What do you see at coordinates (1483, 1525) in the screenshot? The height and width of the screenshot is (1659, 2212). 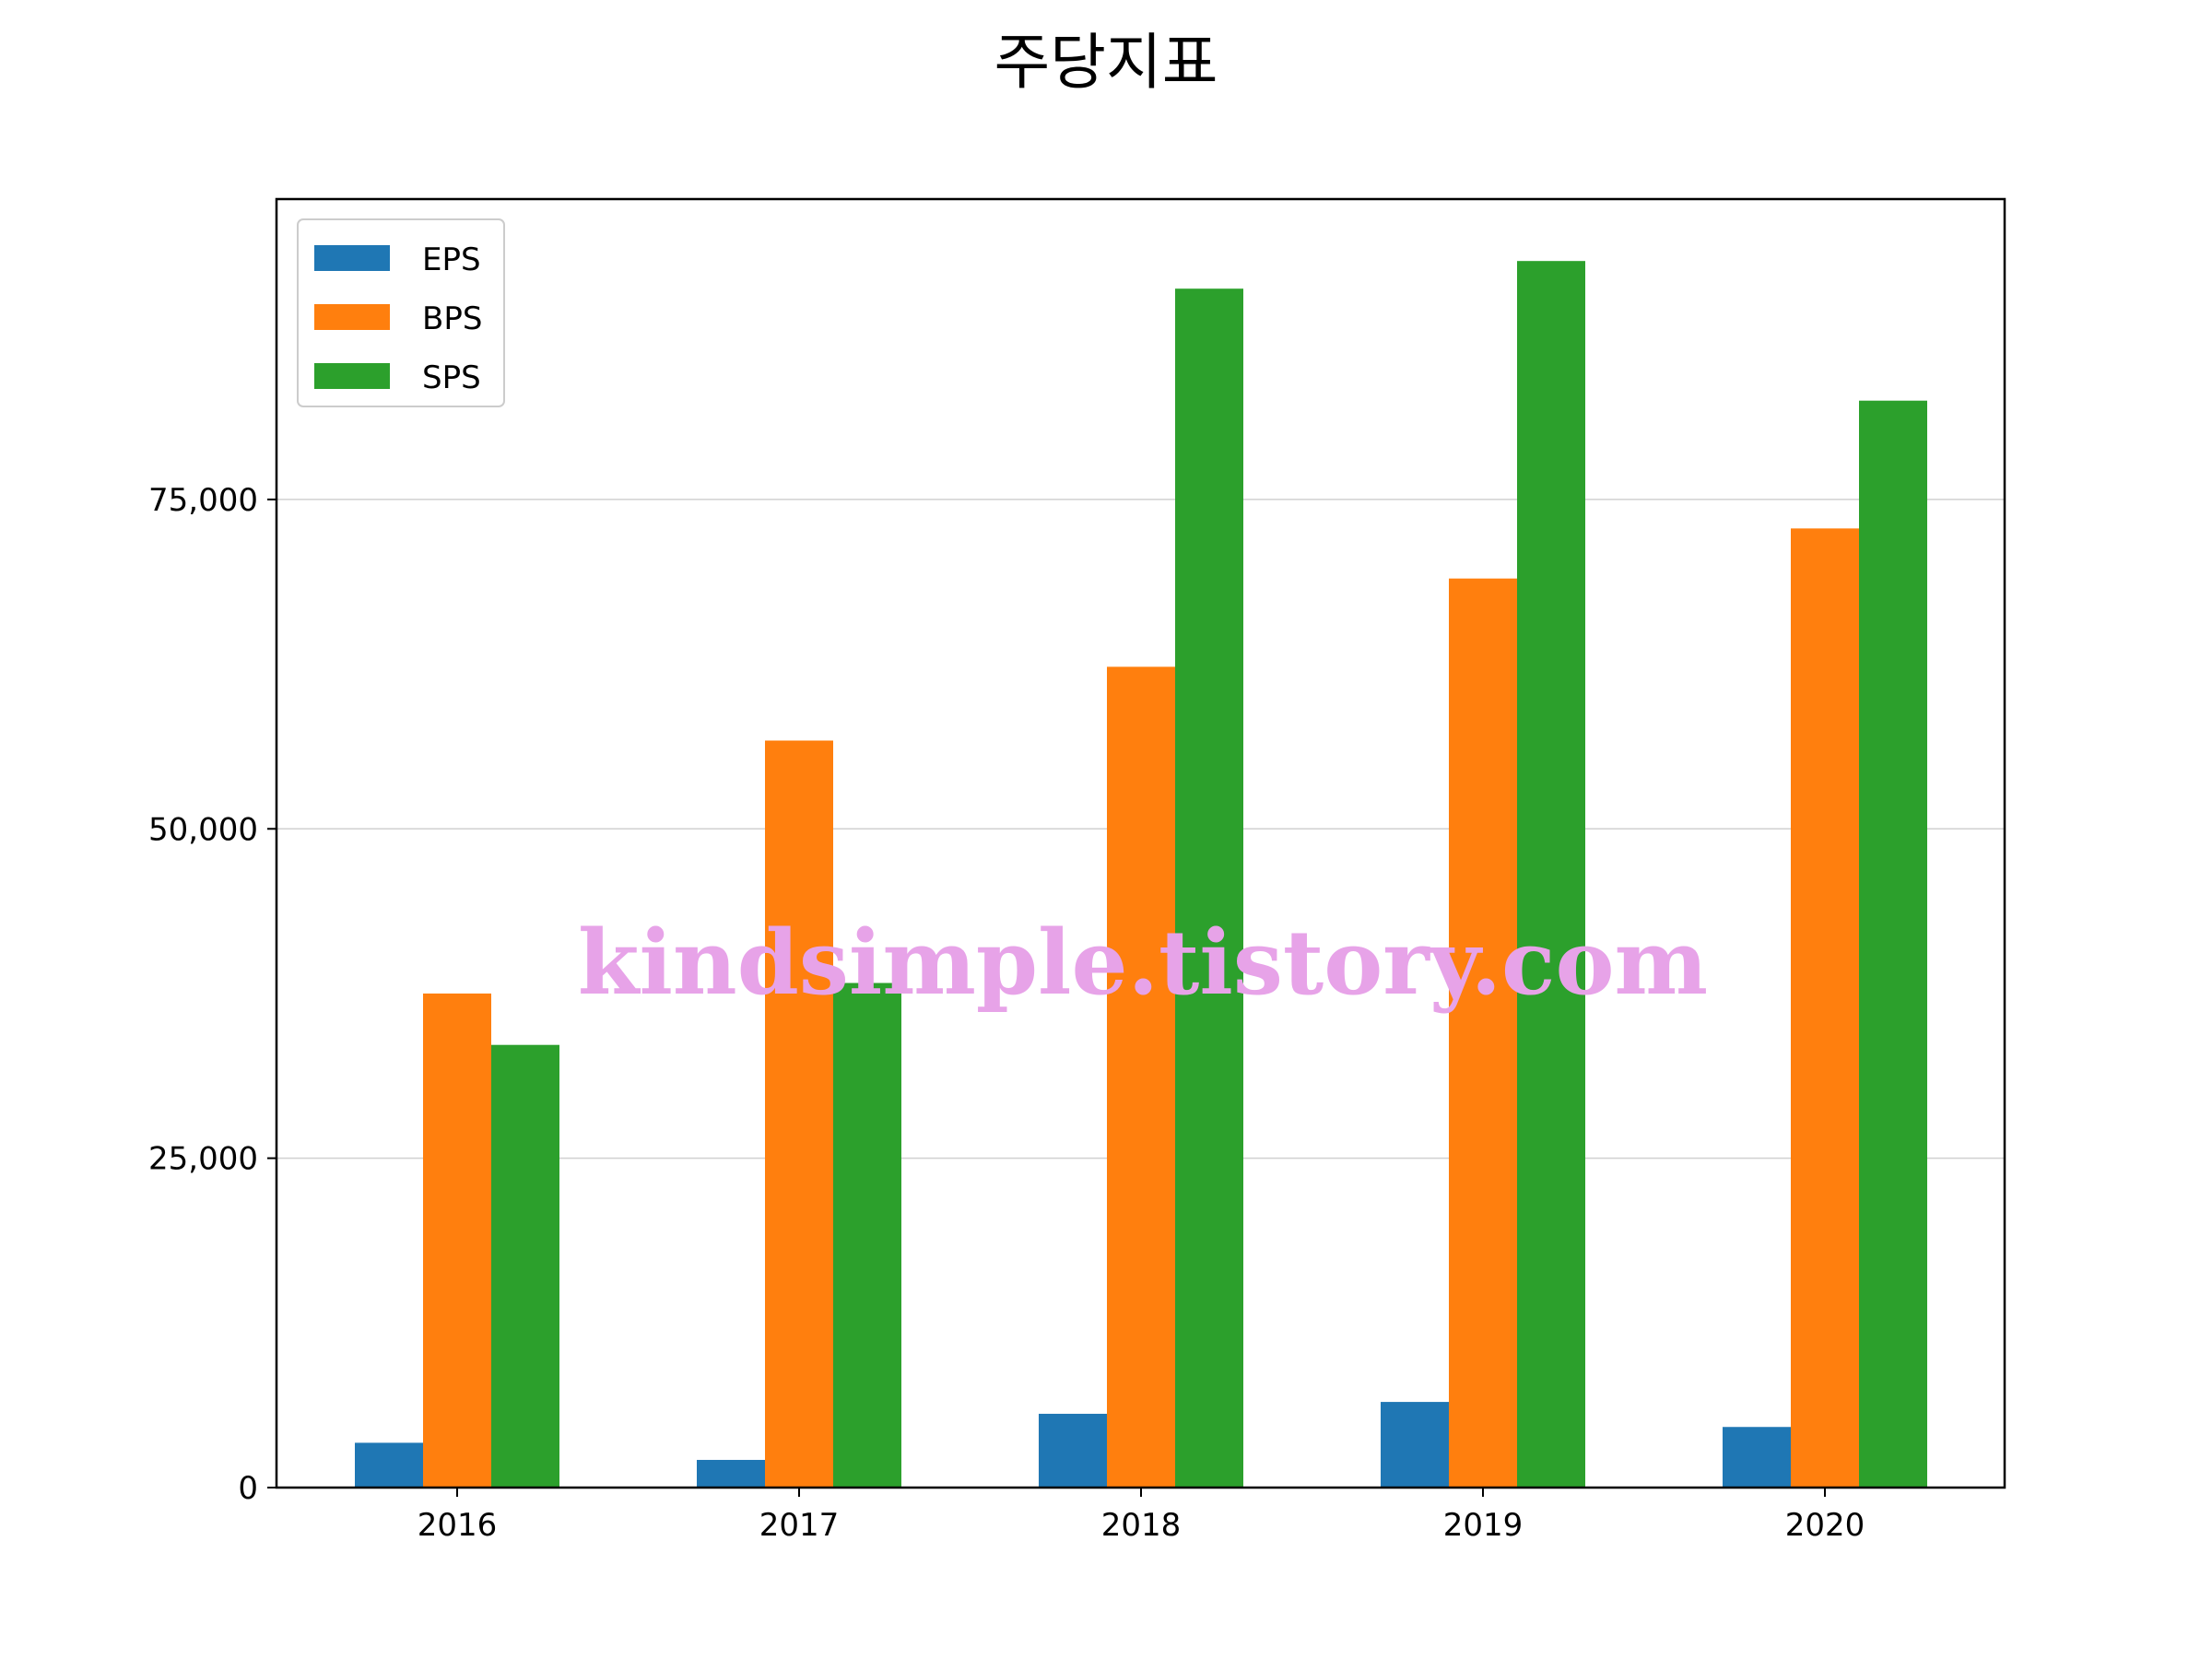 I see `x-tick-label: 2019` at bounding box center [1483, 1525].